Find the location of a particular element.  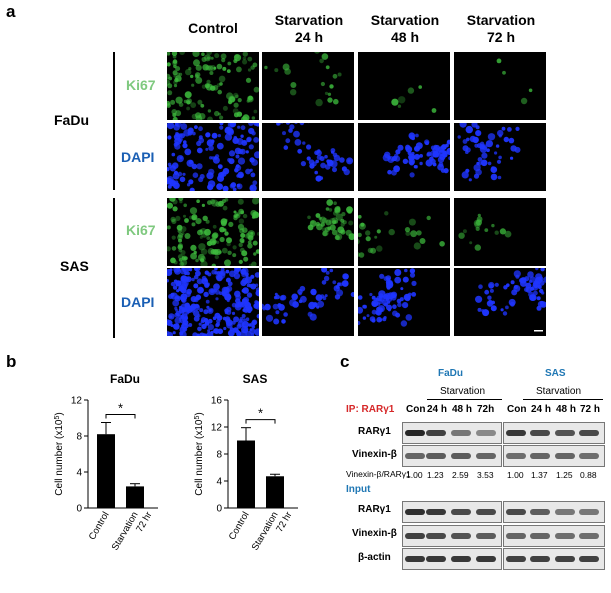

sas-blot-ip-vinexin is located at coordinates (554, 456).